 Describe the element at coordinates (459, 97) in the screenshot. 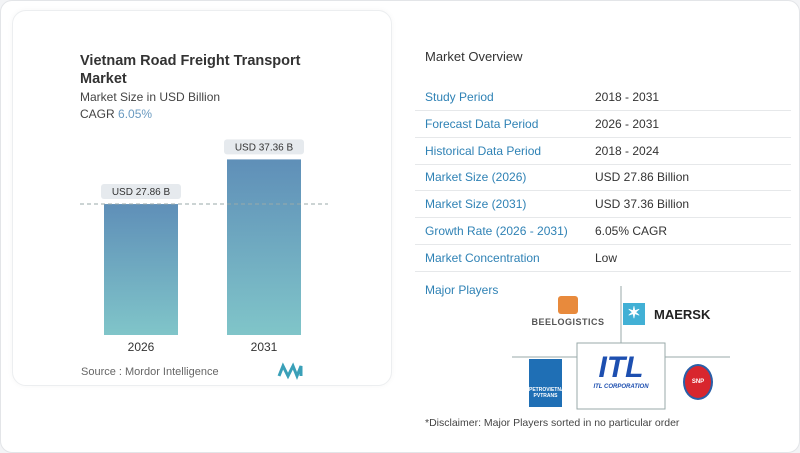

I see `row-label: Study Period` at that location.